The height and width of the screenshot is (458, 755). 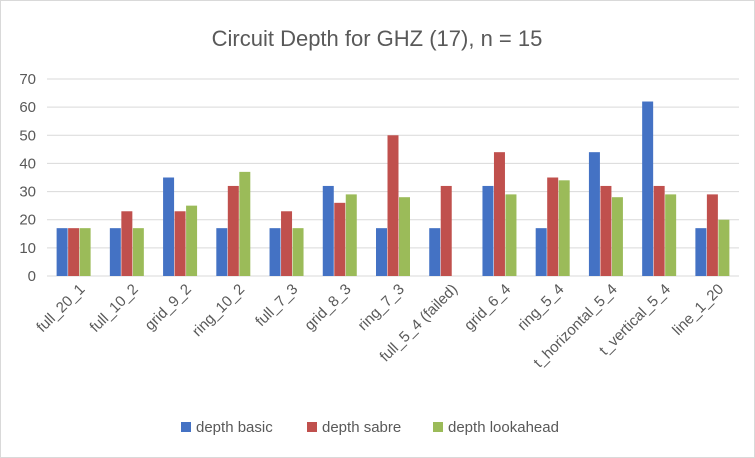 What do you see at coordinates (503, 427) in the screenshot?
I see `legend-label: depth lookahead` at bounding box center [503, 427].